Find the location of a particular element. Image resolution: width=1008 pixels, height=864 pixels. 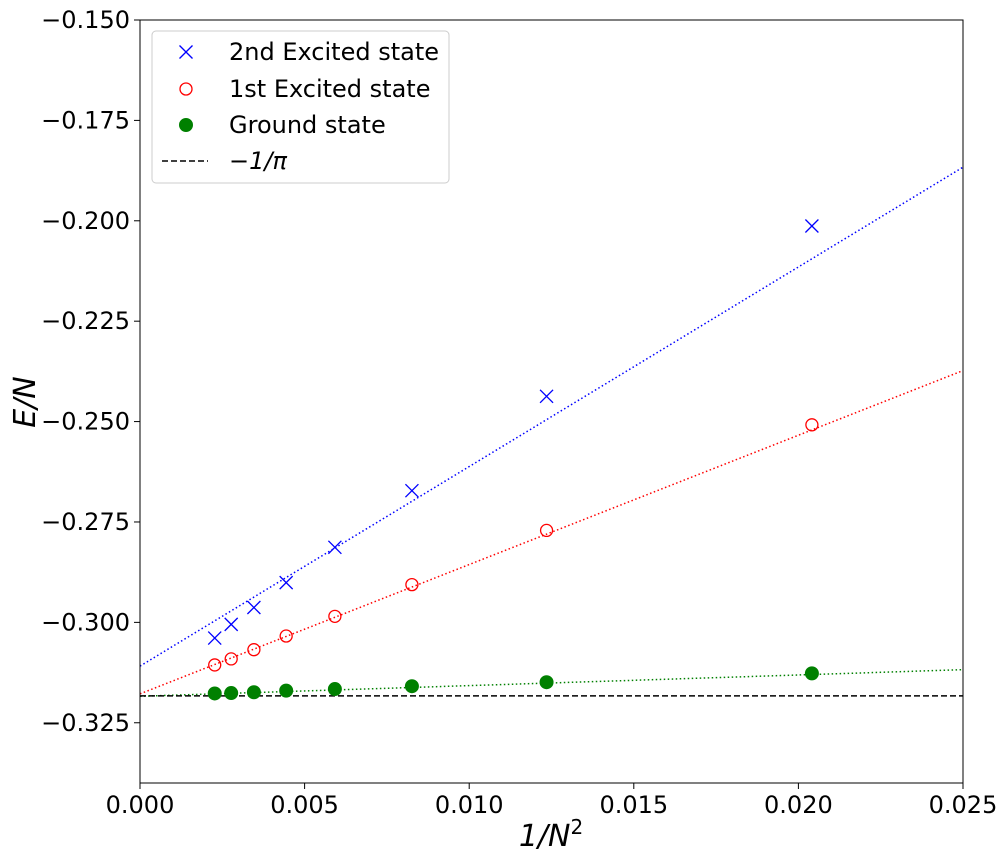

y-tick-label: −0.275 is located at coordinates (85, 522).